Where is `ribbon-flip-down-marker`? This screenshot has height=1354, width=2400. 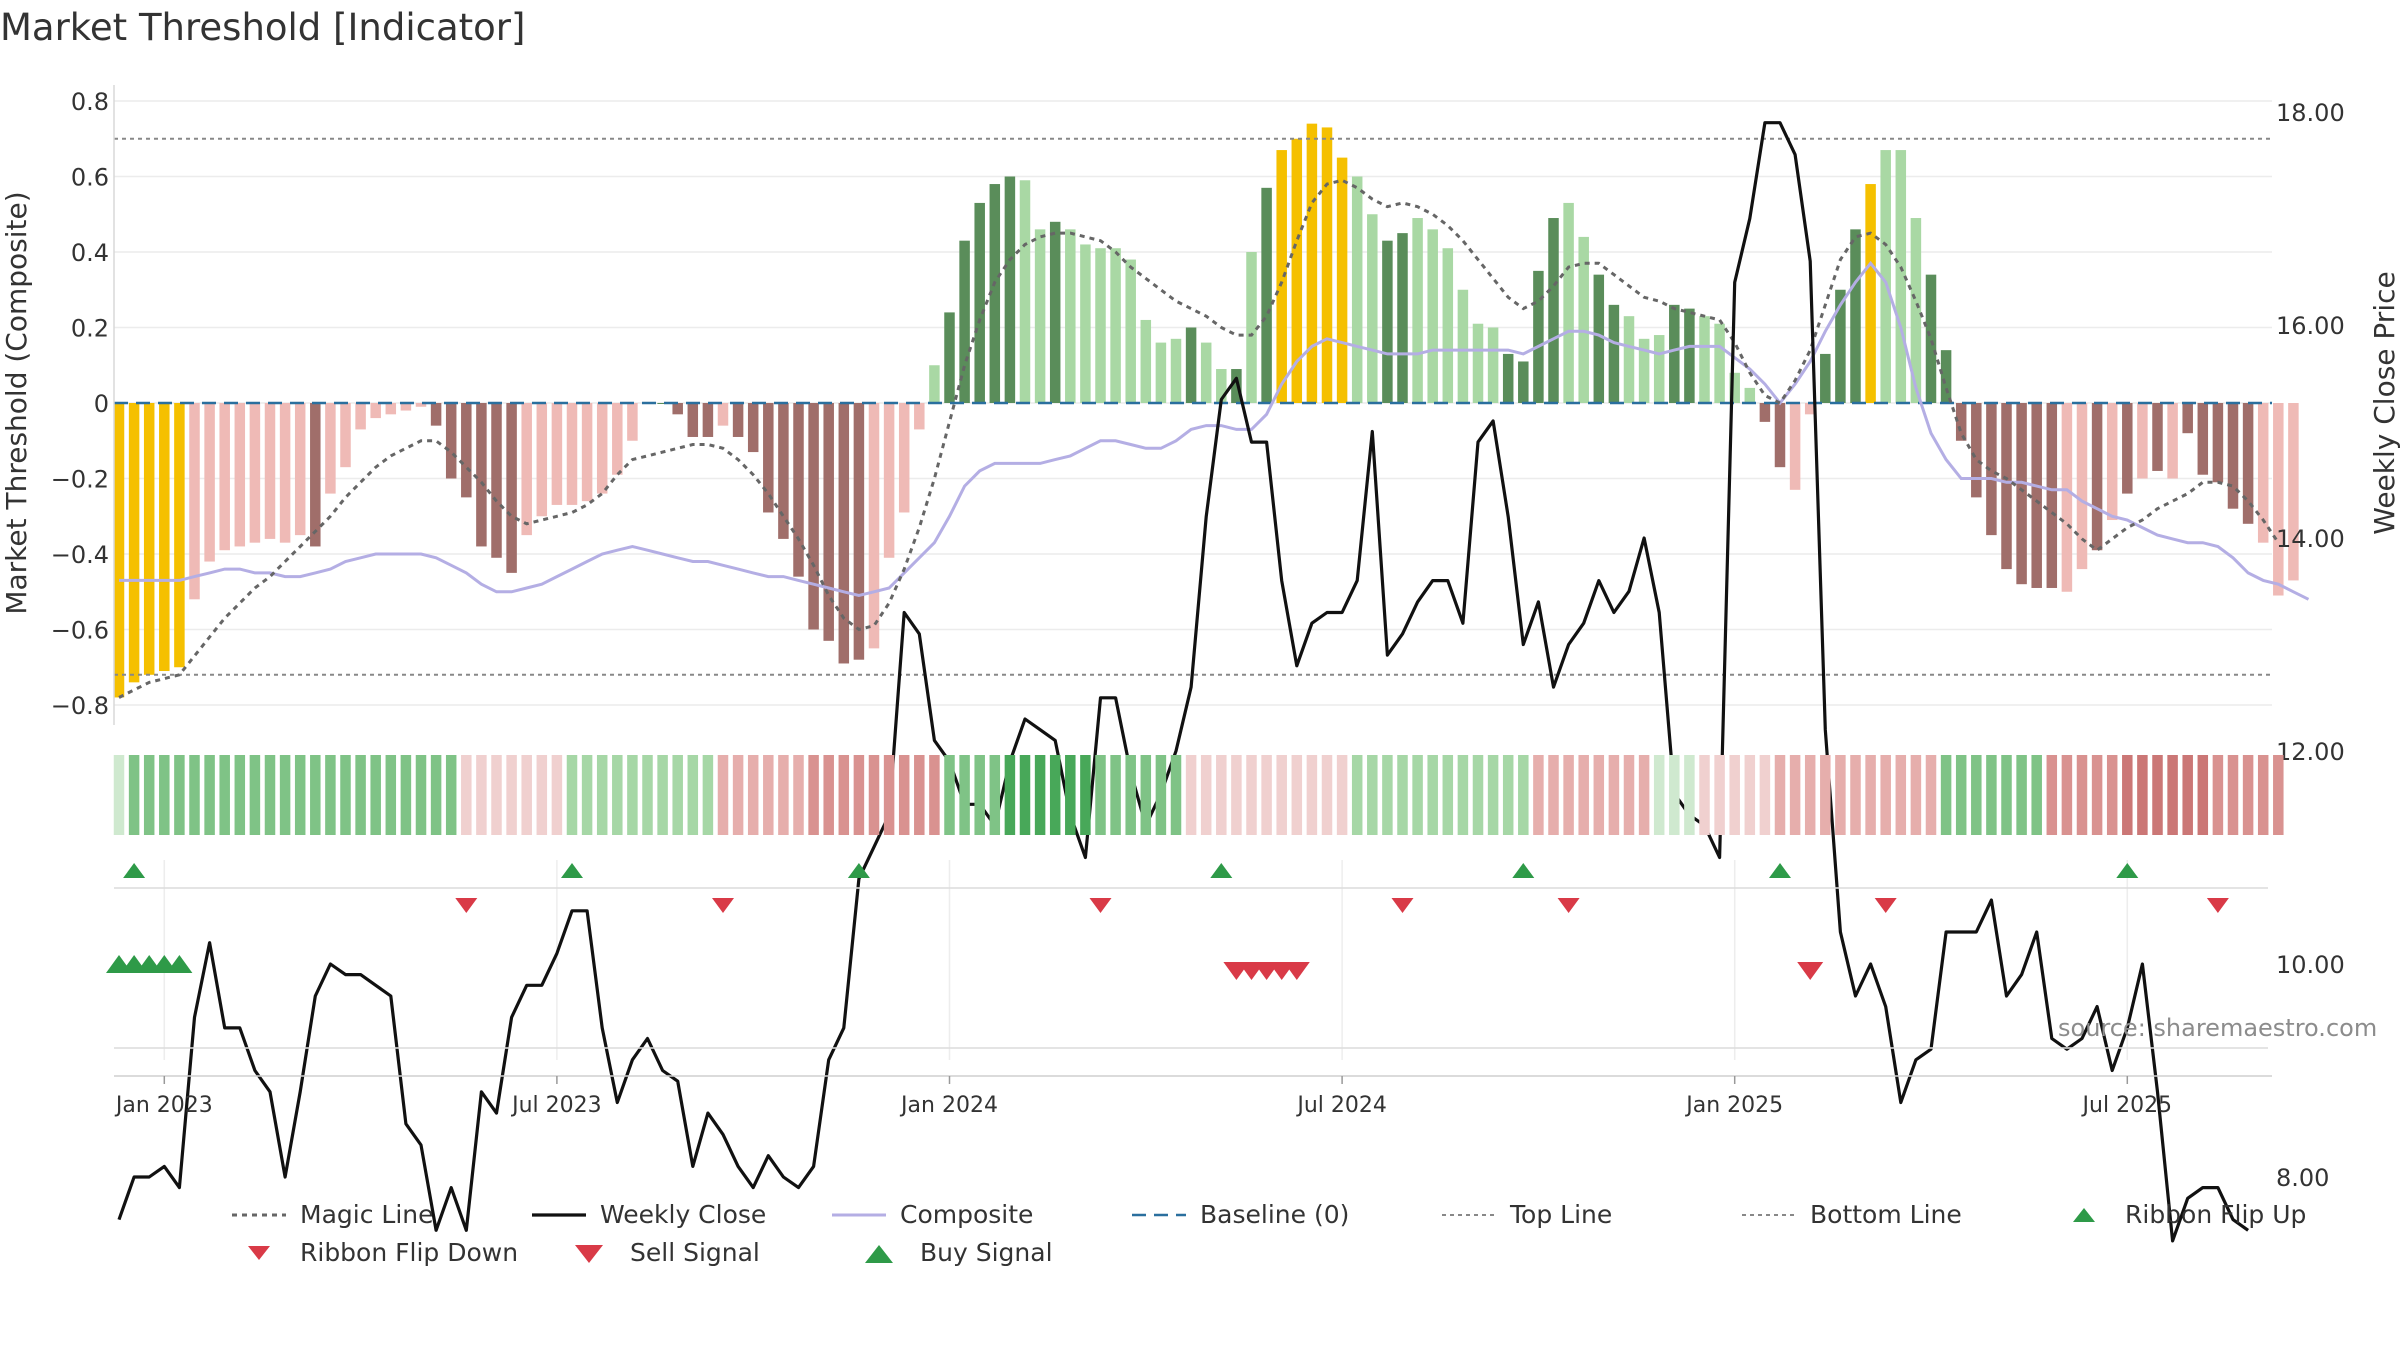
ribbon-flip-down-marker is located at coordinates (1100, 905).